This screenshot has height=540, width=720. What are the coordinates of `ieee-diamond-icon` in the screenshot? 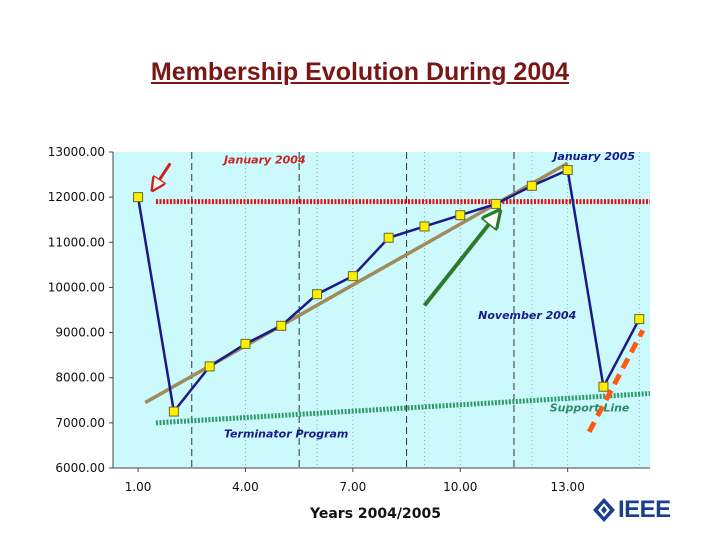 It's located at (604, 510).